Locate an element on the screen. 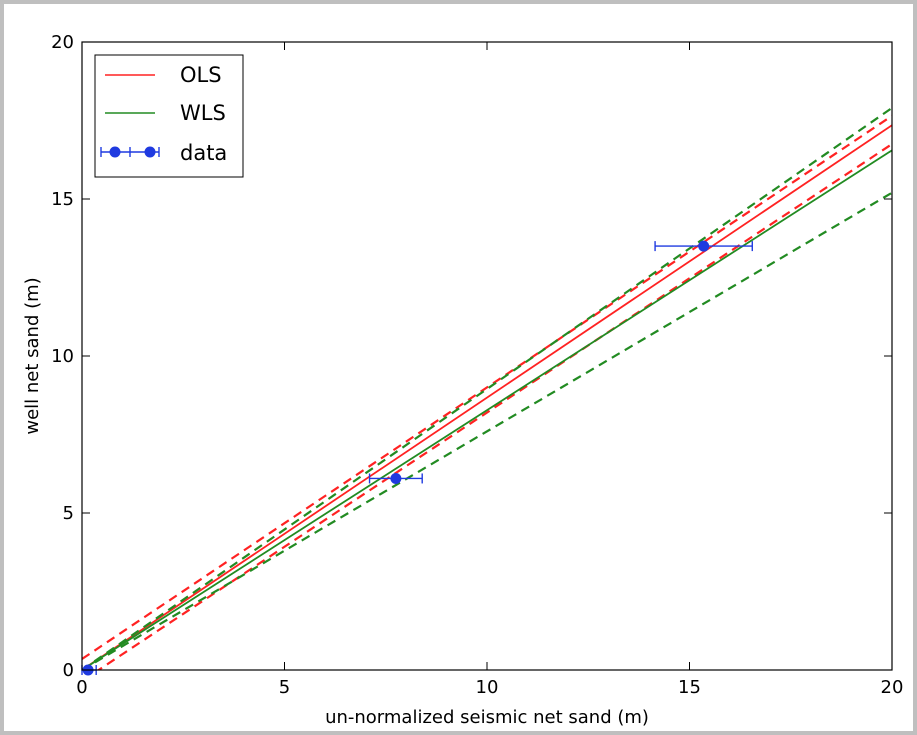 The width and height of the screenshot is (917, 735). x-tick-label-1: 5 is located at coordinates (284, 687).